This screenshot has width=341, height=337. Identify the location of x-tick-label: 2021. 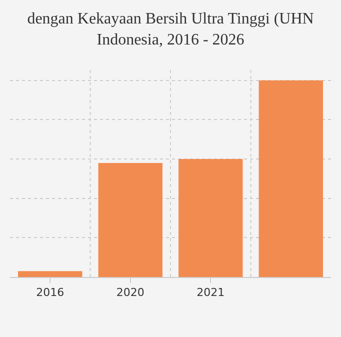
(210, 293).